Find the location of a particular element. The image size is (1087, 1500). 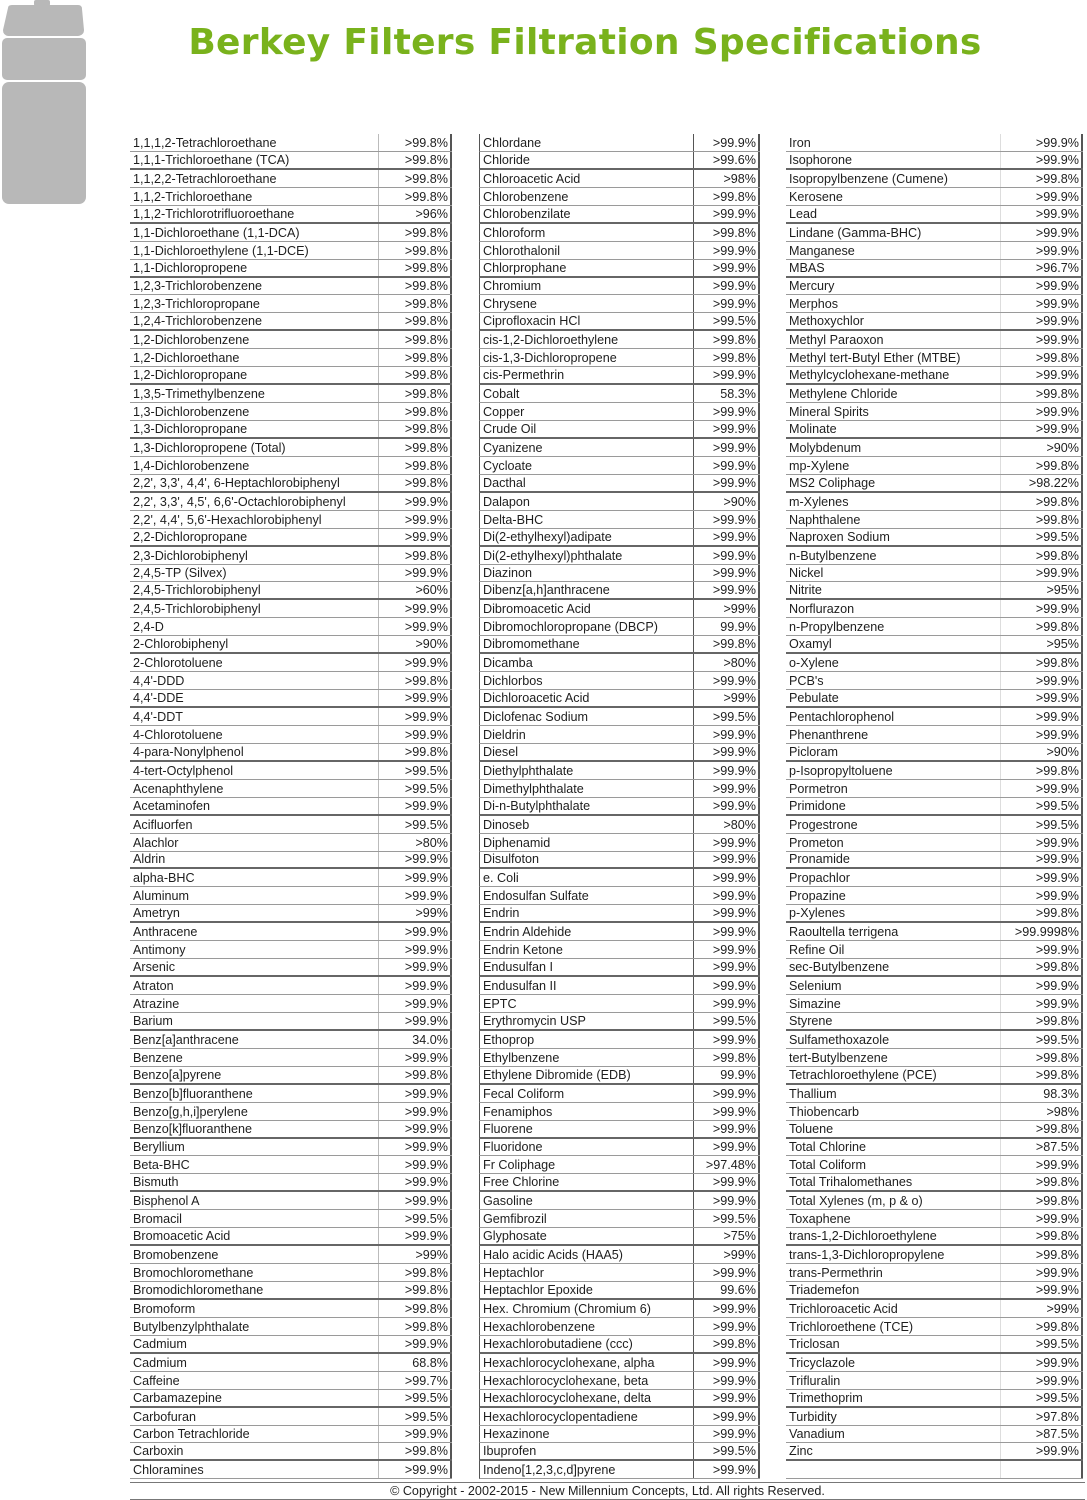

table-row: Tetrachloroethylene (PCE) >99.8% is located at coordinates (934, 1076).